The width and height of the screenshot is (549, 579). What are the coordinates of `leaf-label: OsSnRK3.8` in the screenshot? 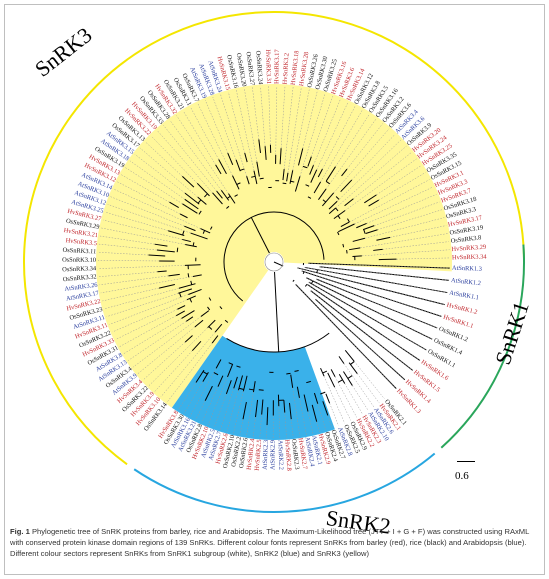 It's located at (465, 239).